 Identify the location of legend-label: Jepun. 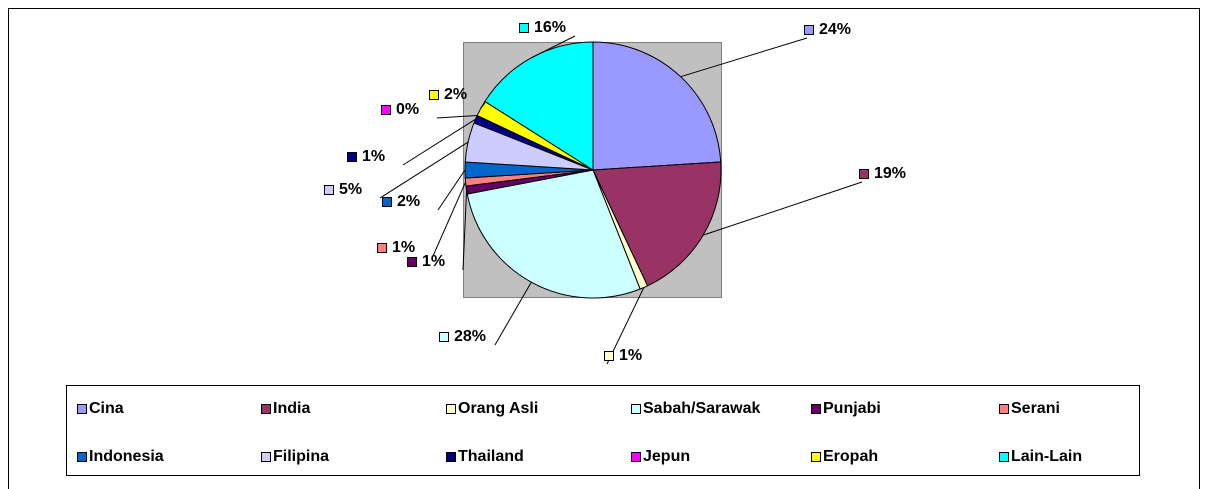
(666, 456).